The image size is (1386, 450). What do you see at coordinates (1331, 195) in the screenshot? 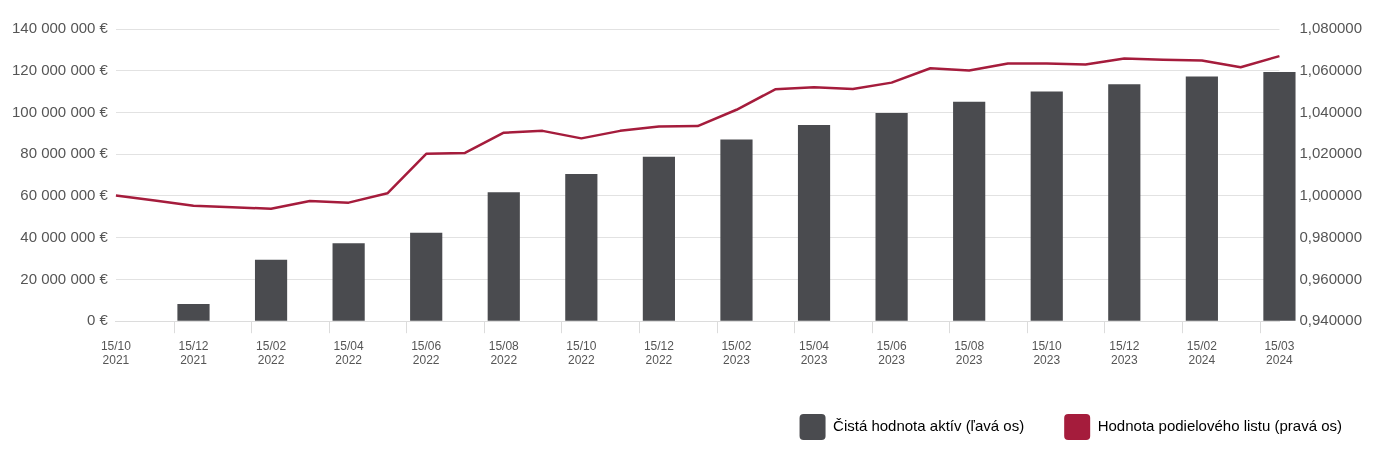
I see `y2-tick-label: 1,000000` at bounding box center [1331, 195].